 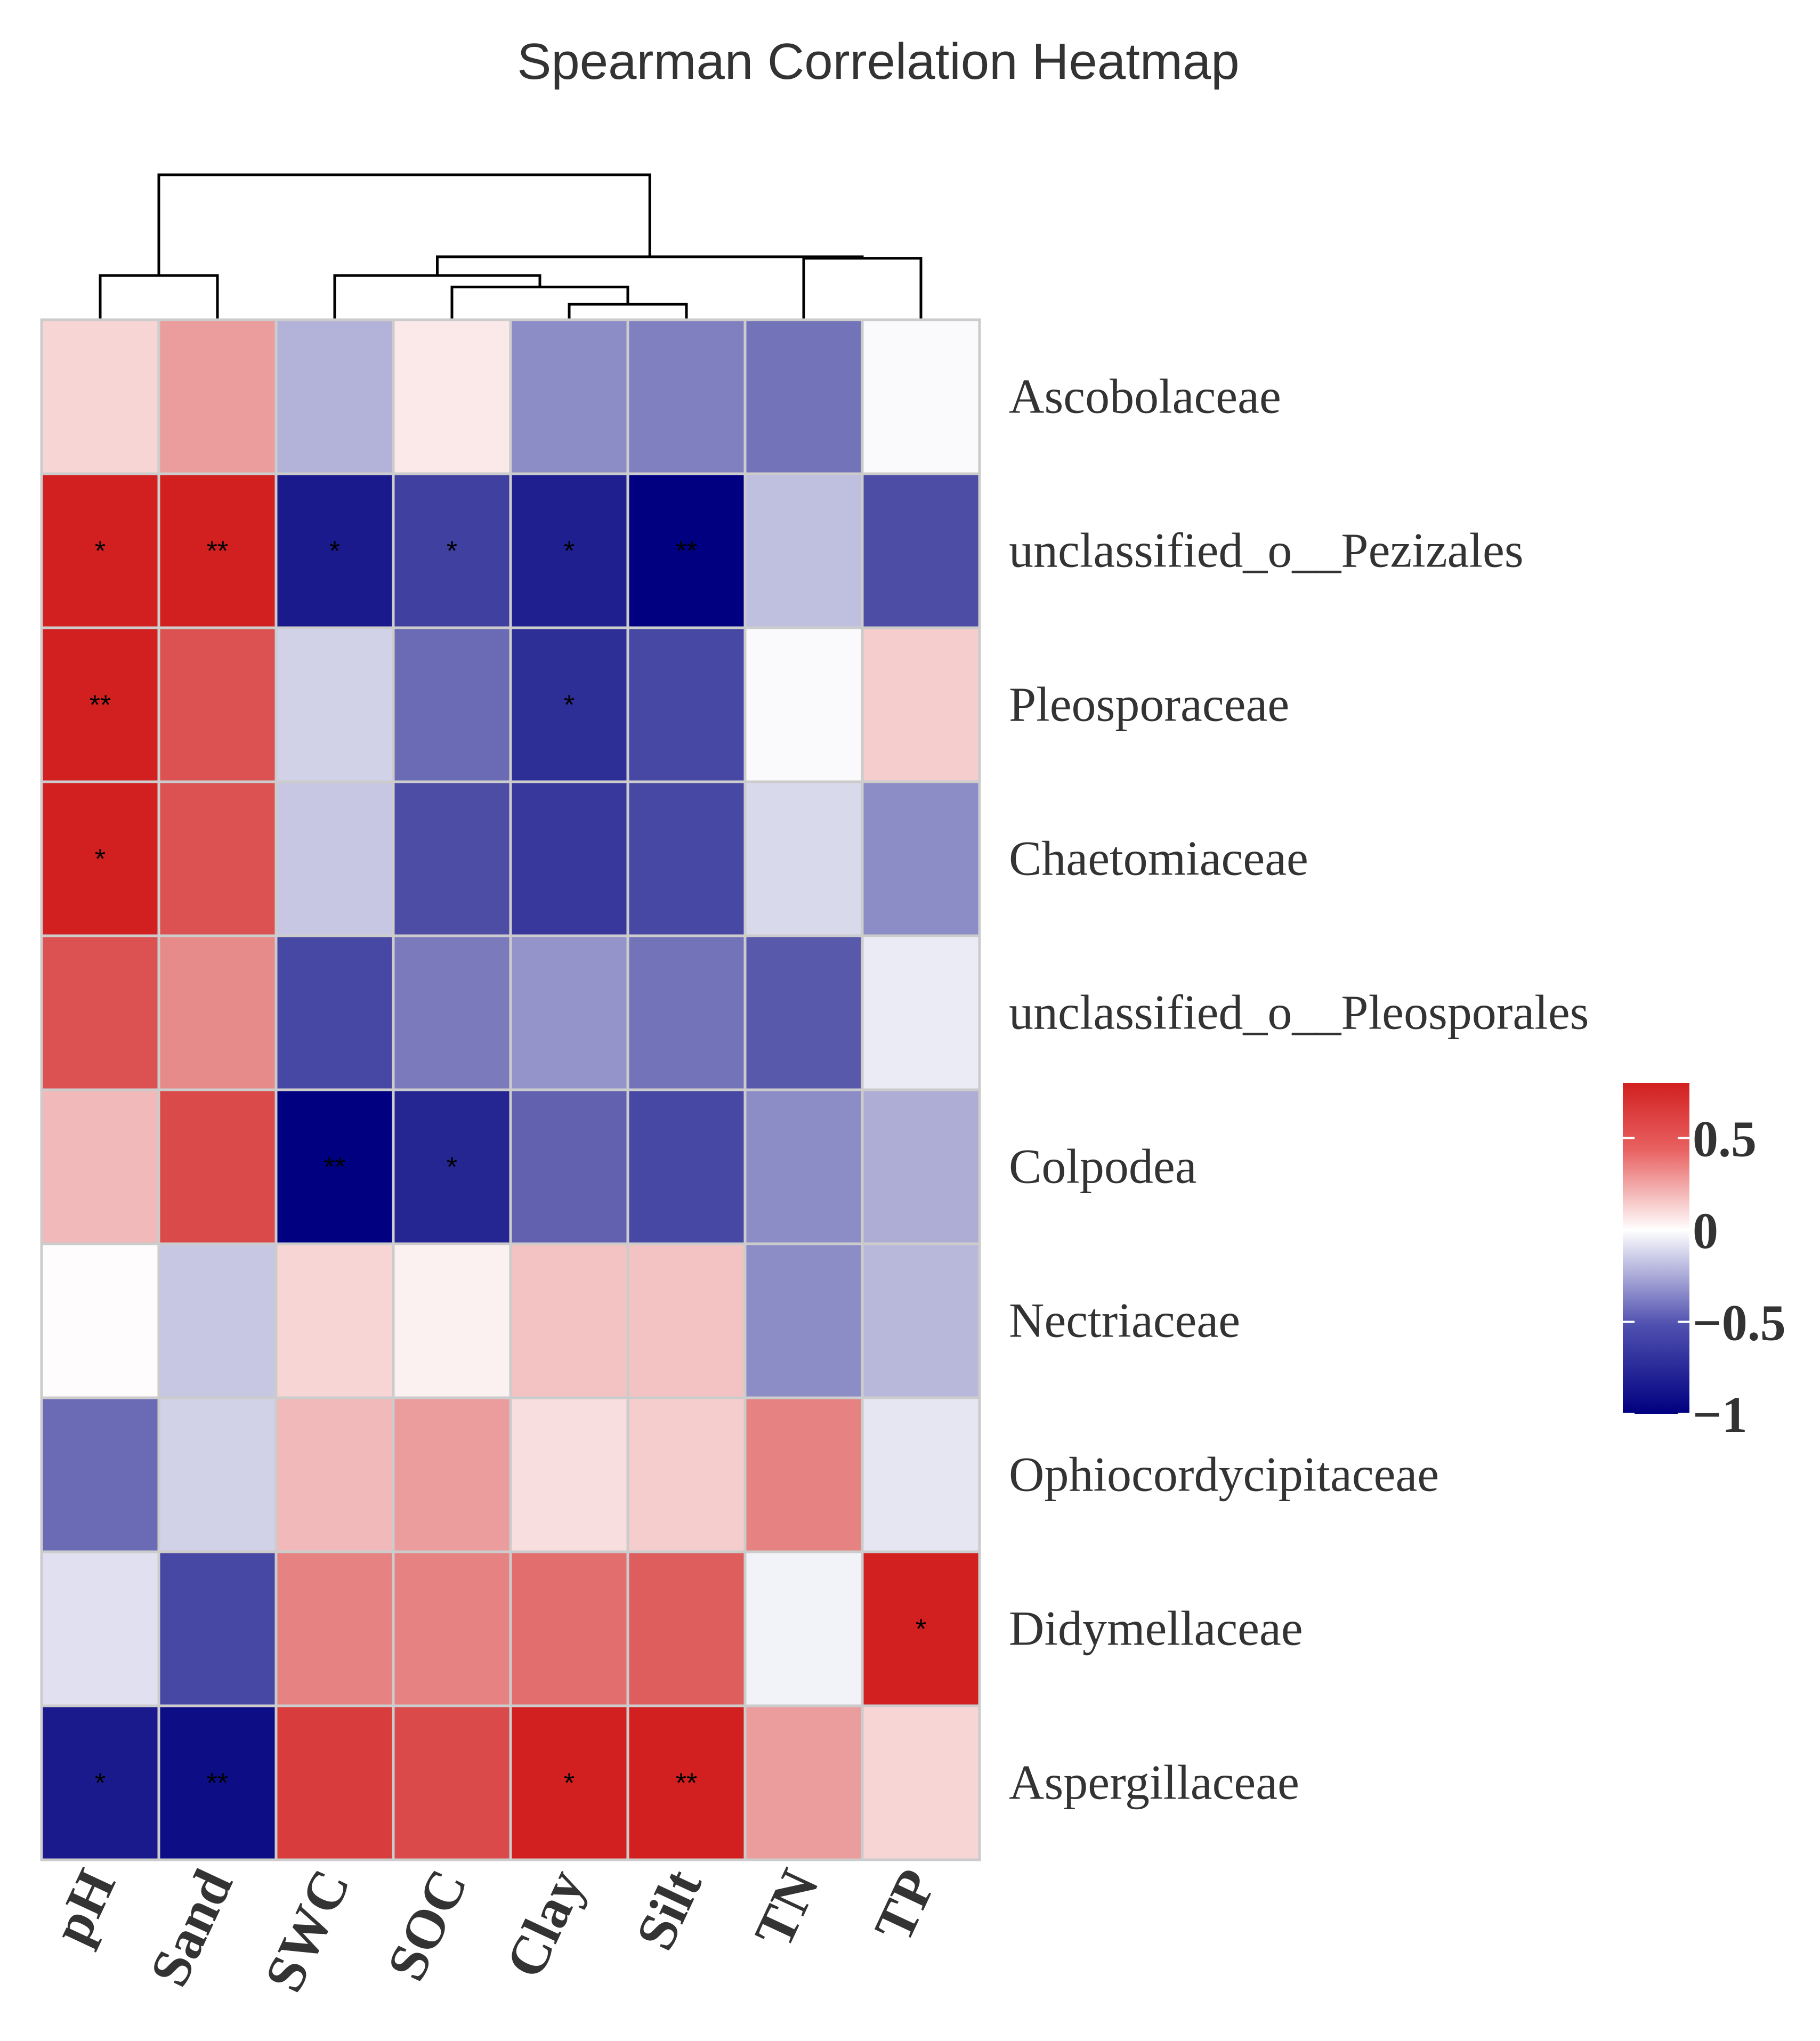 I want to click on cell-colpodea-sand, so click(x=217, y=1166).